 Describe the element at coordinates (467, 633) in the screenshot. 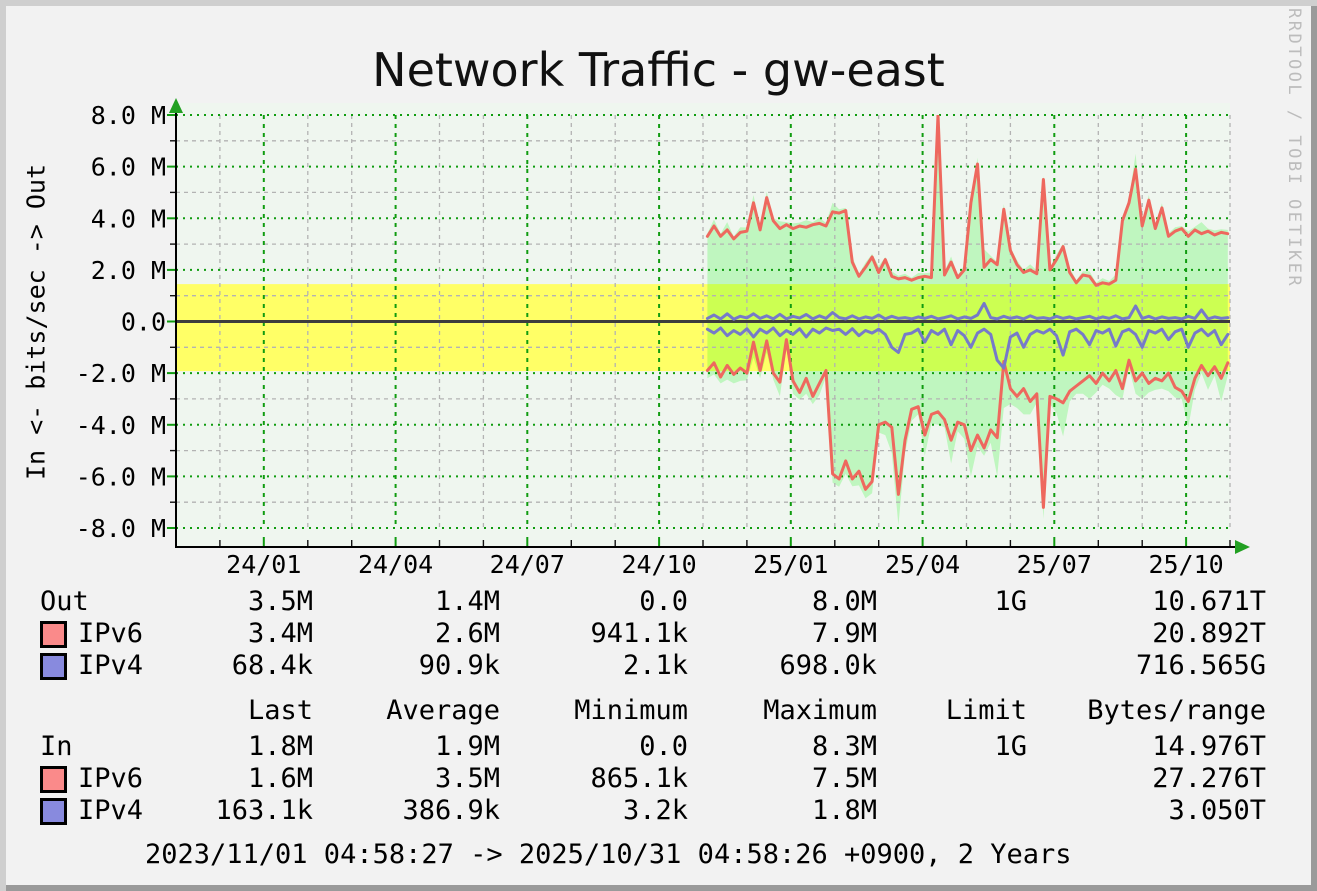

I see `legend-cell: 2.6M` at that location.